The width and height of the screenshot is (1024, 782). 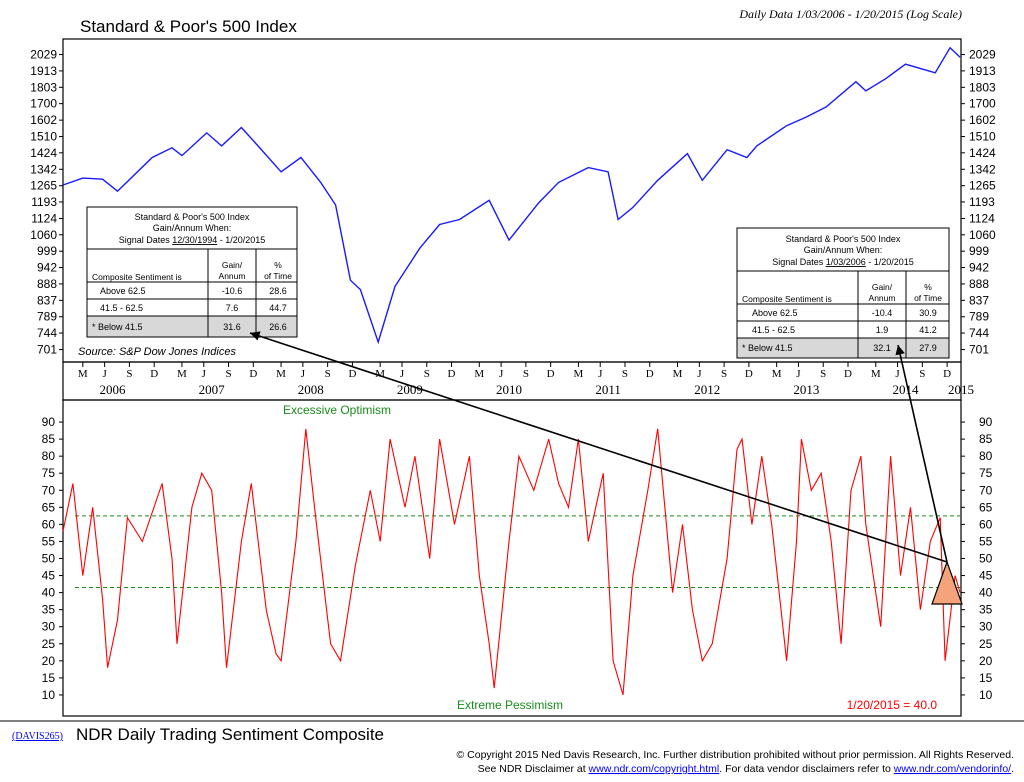 I want to click on table-right-row3-gain: 32.1, so click(x=882, y=348).